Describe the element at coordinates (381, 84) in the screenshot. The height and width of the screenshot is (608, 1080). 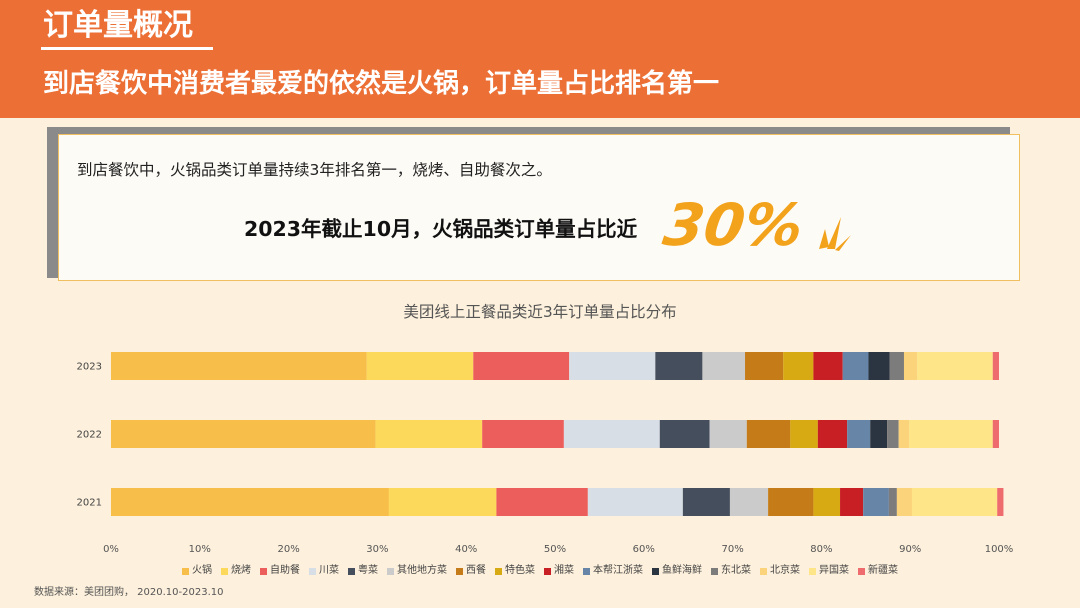
I see `headline: 到店餐饮中消费者最爱的依然是火锅，订单量占比排名第一` at that location.